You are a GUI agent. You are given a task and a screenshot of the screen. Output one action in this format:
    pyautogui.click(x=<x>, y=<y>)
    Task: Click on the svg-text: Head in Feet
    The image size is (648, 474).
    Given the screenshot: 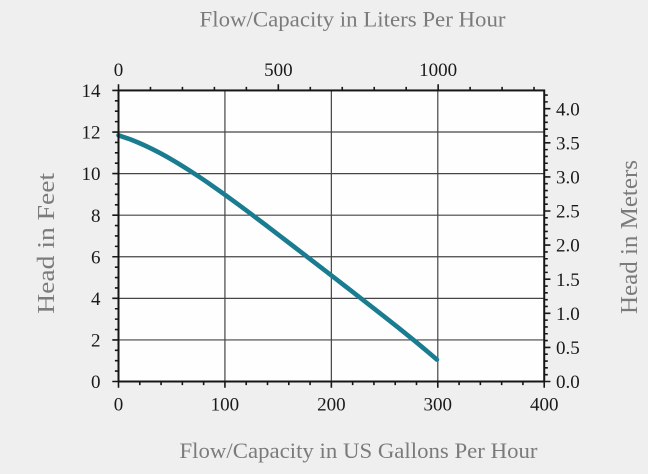 What is the action you would take?
    pyautogui.click(x=46, y=243)
    